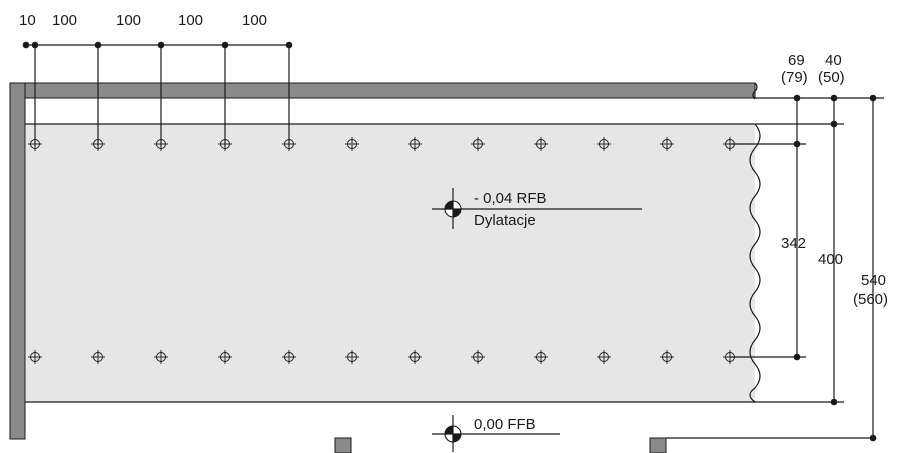  What do you see at coordinates (831, 77) in the screenshot?
I see `dim-label-50: (50)` at bounding box center [831, 77].